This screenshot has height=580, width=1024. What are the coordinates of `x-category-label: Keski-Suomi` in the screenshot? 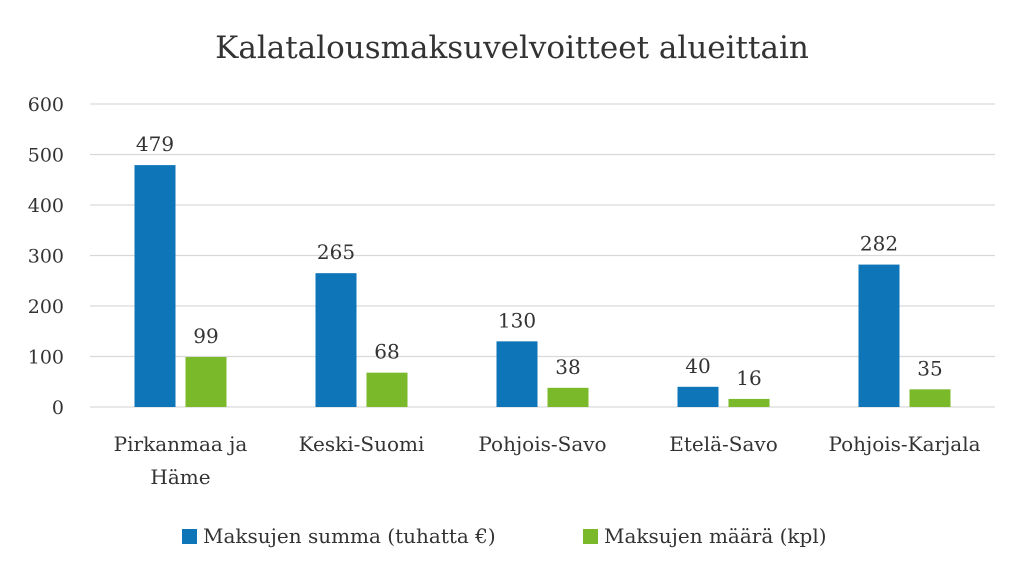 It's located at (362, 444).